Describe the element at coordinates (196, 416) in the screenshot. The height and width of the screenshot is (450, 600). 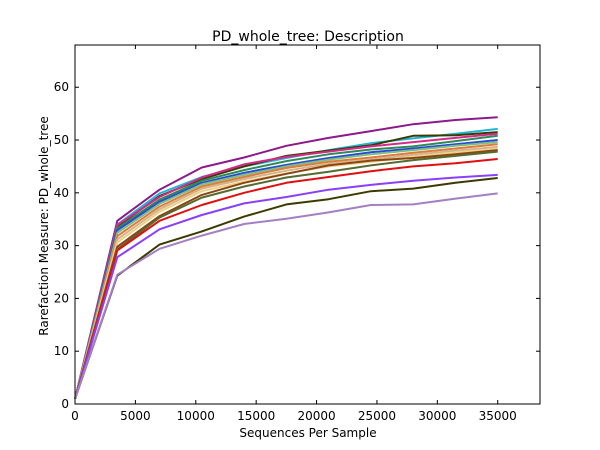
I see `x-tick-label: 10000` at that location.